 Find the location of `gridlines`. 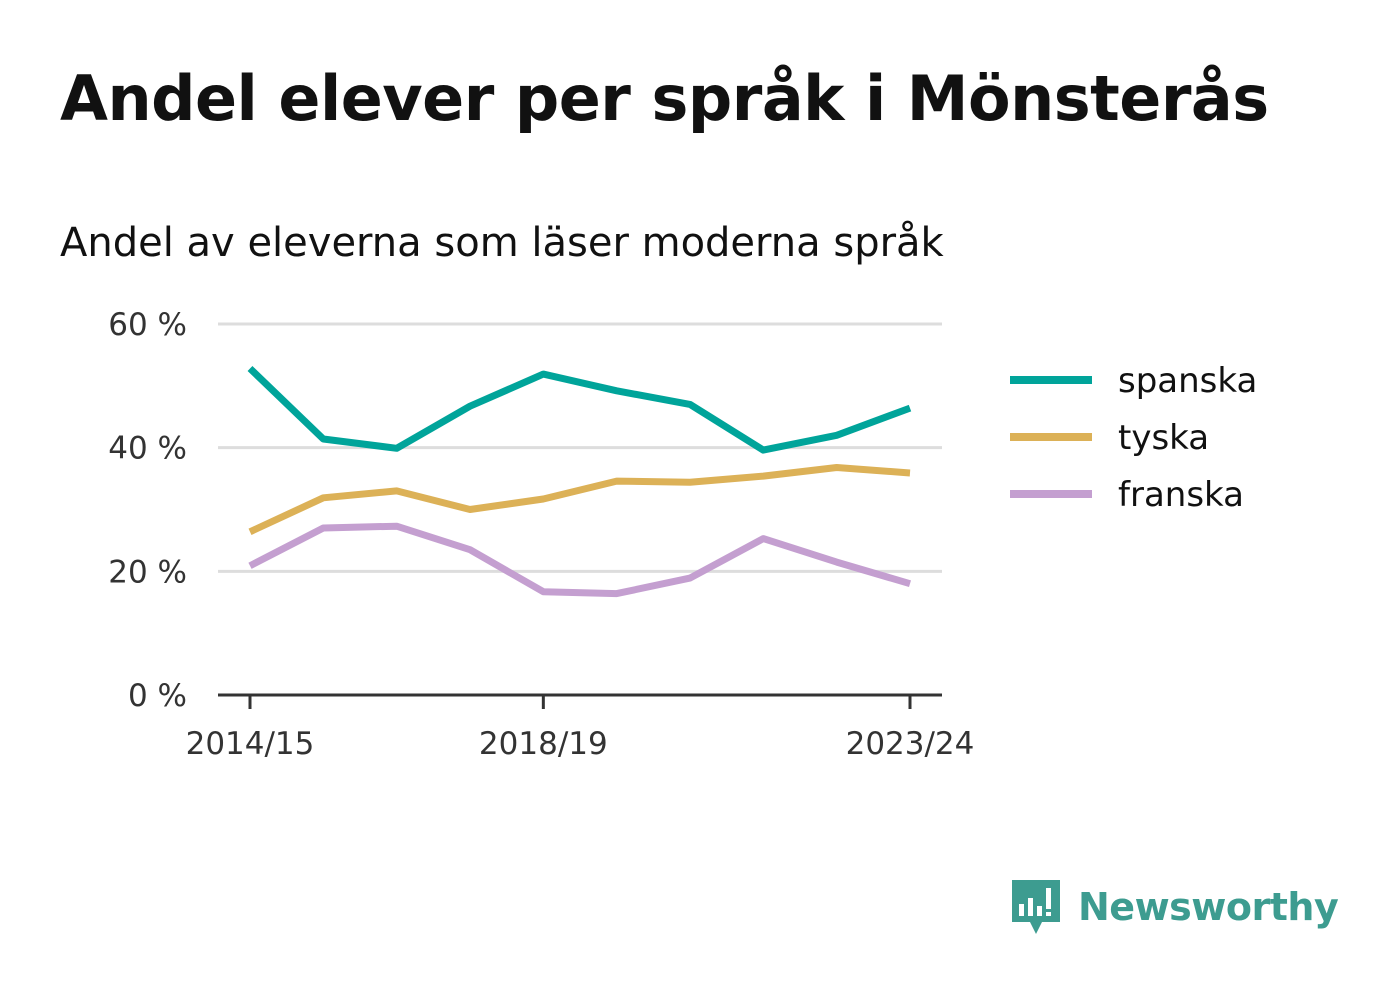

gridlines is located at coordinates (580, 447).